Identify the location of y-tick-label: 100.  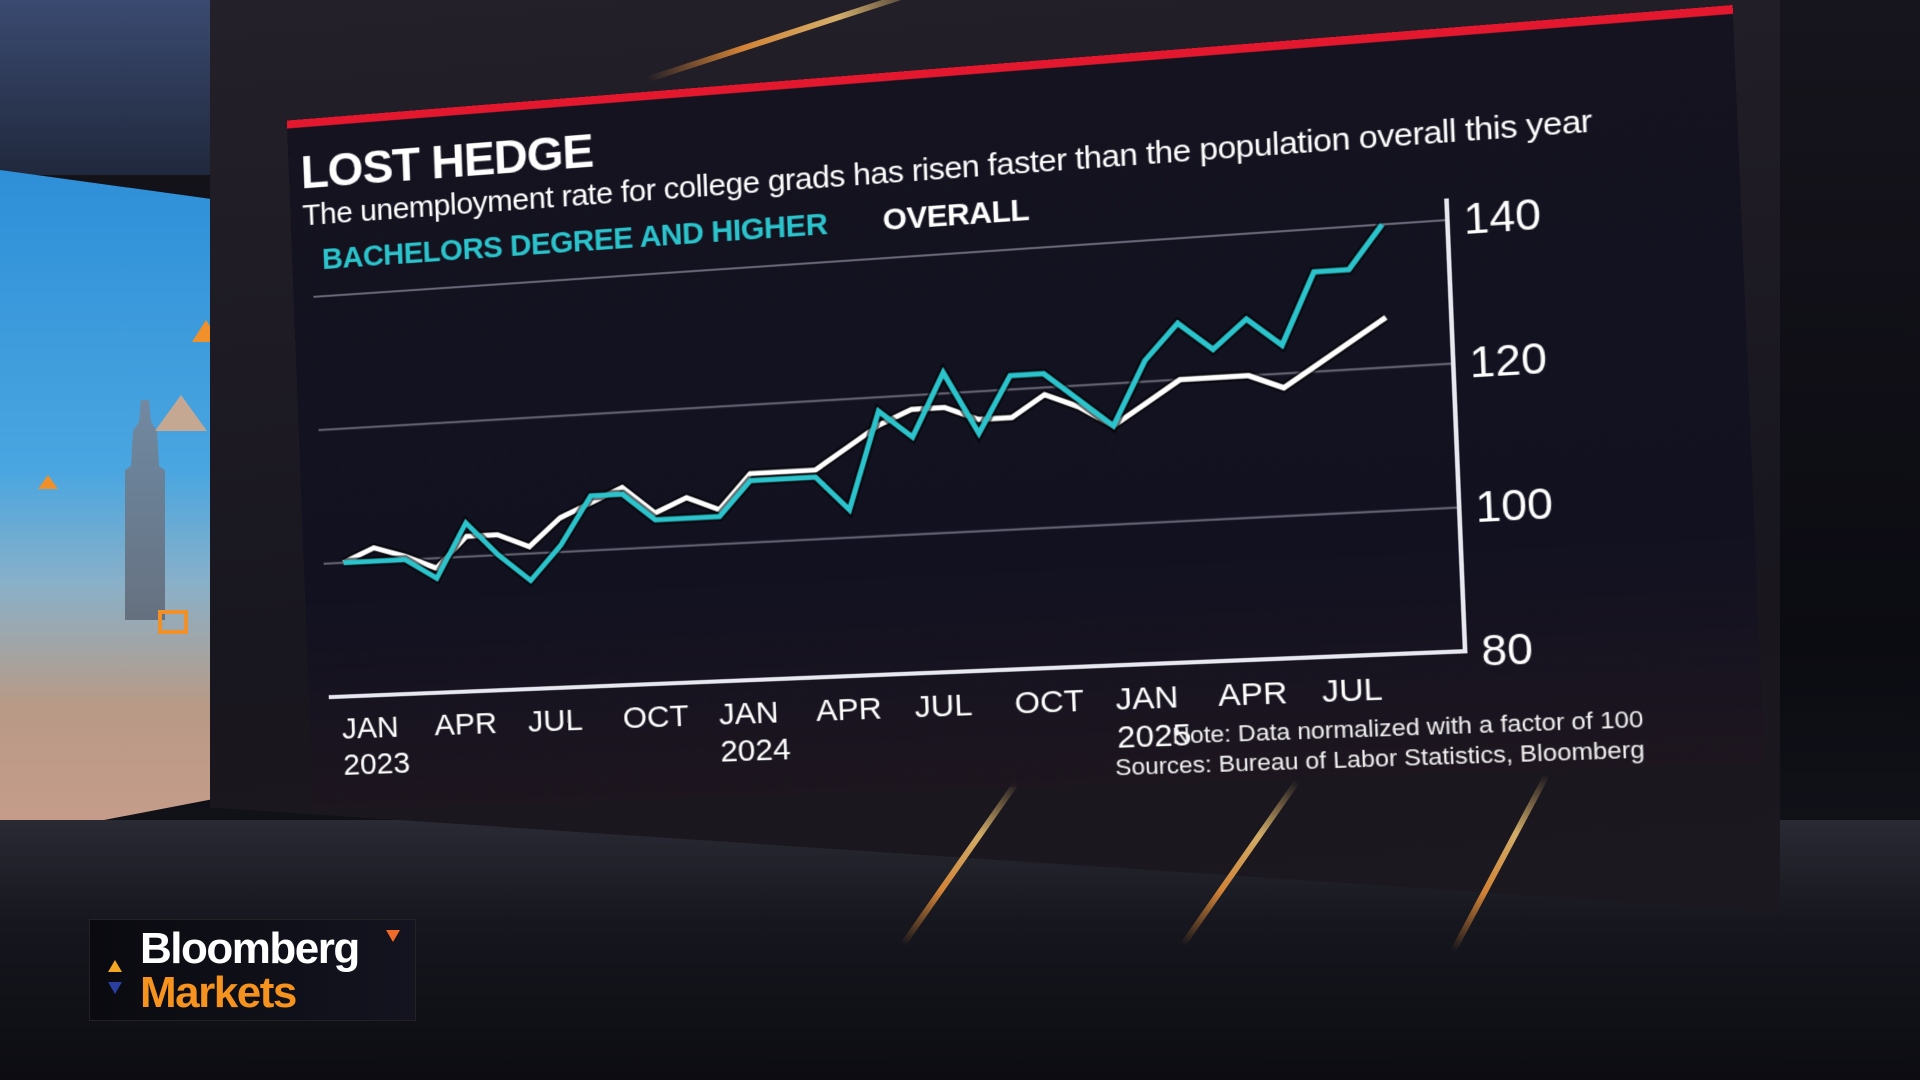
(1514, 506).